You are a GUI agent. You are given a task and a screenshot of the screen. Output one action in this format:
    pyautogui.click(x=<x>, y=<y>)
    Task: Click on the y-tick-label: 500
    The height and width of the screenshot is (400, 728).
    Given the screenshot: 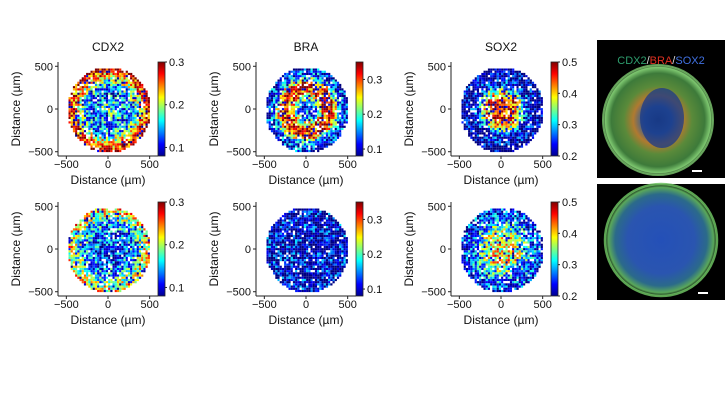 What is the action you would take?
    pyautogui.click(x=44, y=67)
    